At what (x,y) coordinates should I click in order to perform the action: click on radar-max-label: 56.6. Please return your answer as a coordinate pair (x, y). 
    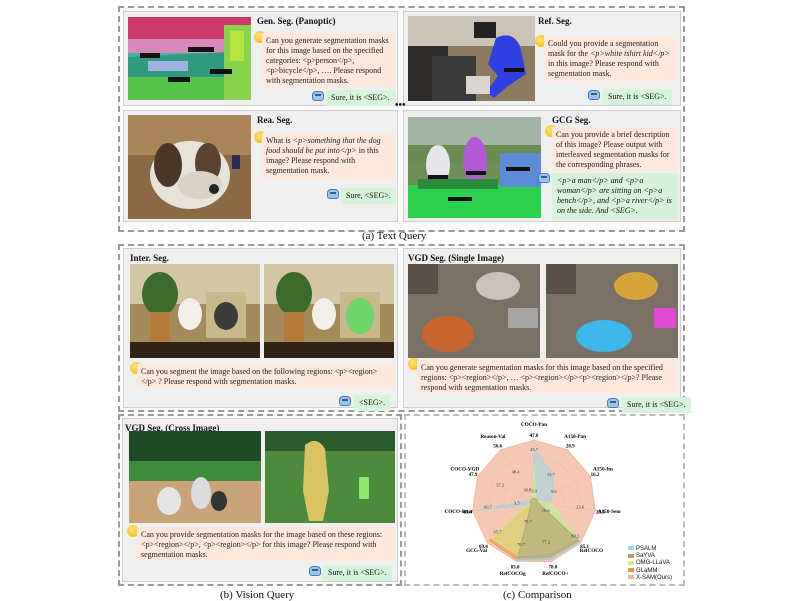
    Looking at the image, I should click on (497, 447).